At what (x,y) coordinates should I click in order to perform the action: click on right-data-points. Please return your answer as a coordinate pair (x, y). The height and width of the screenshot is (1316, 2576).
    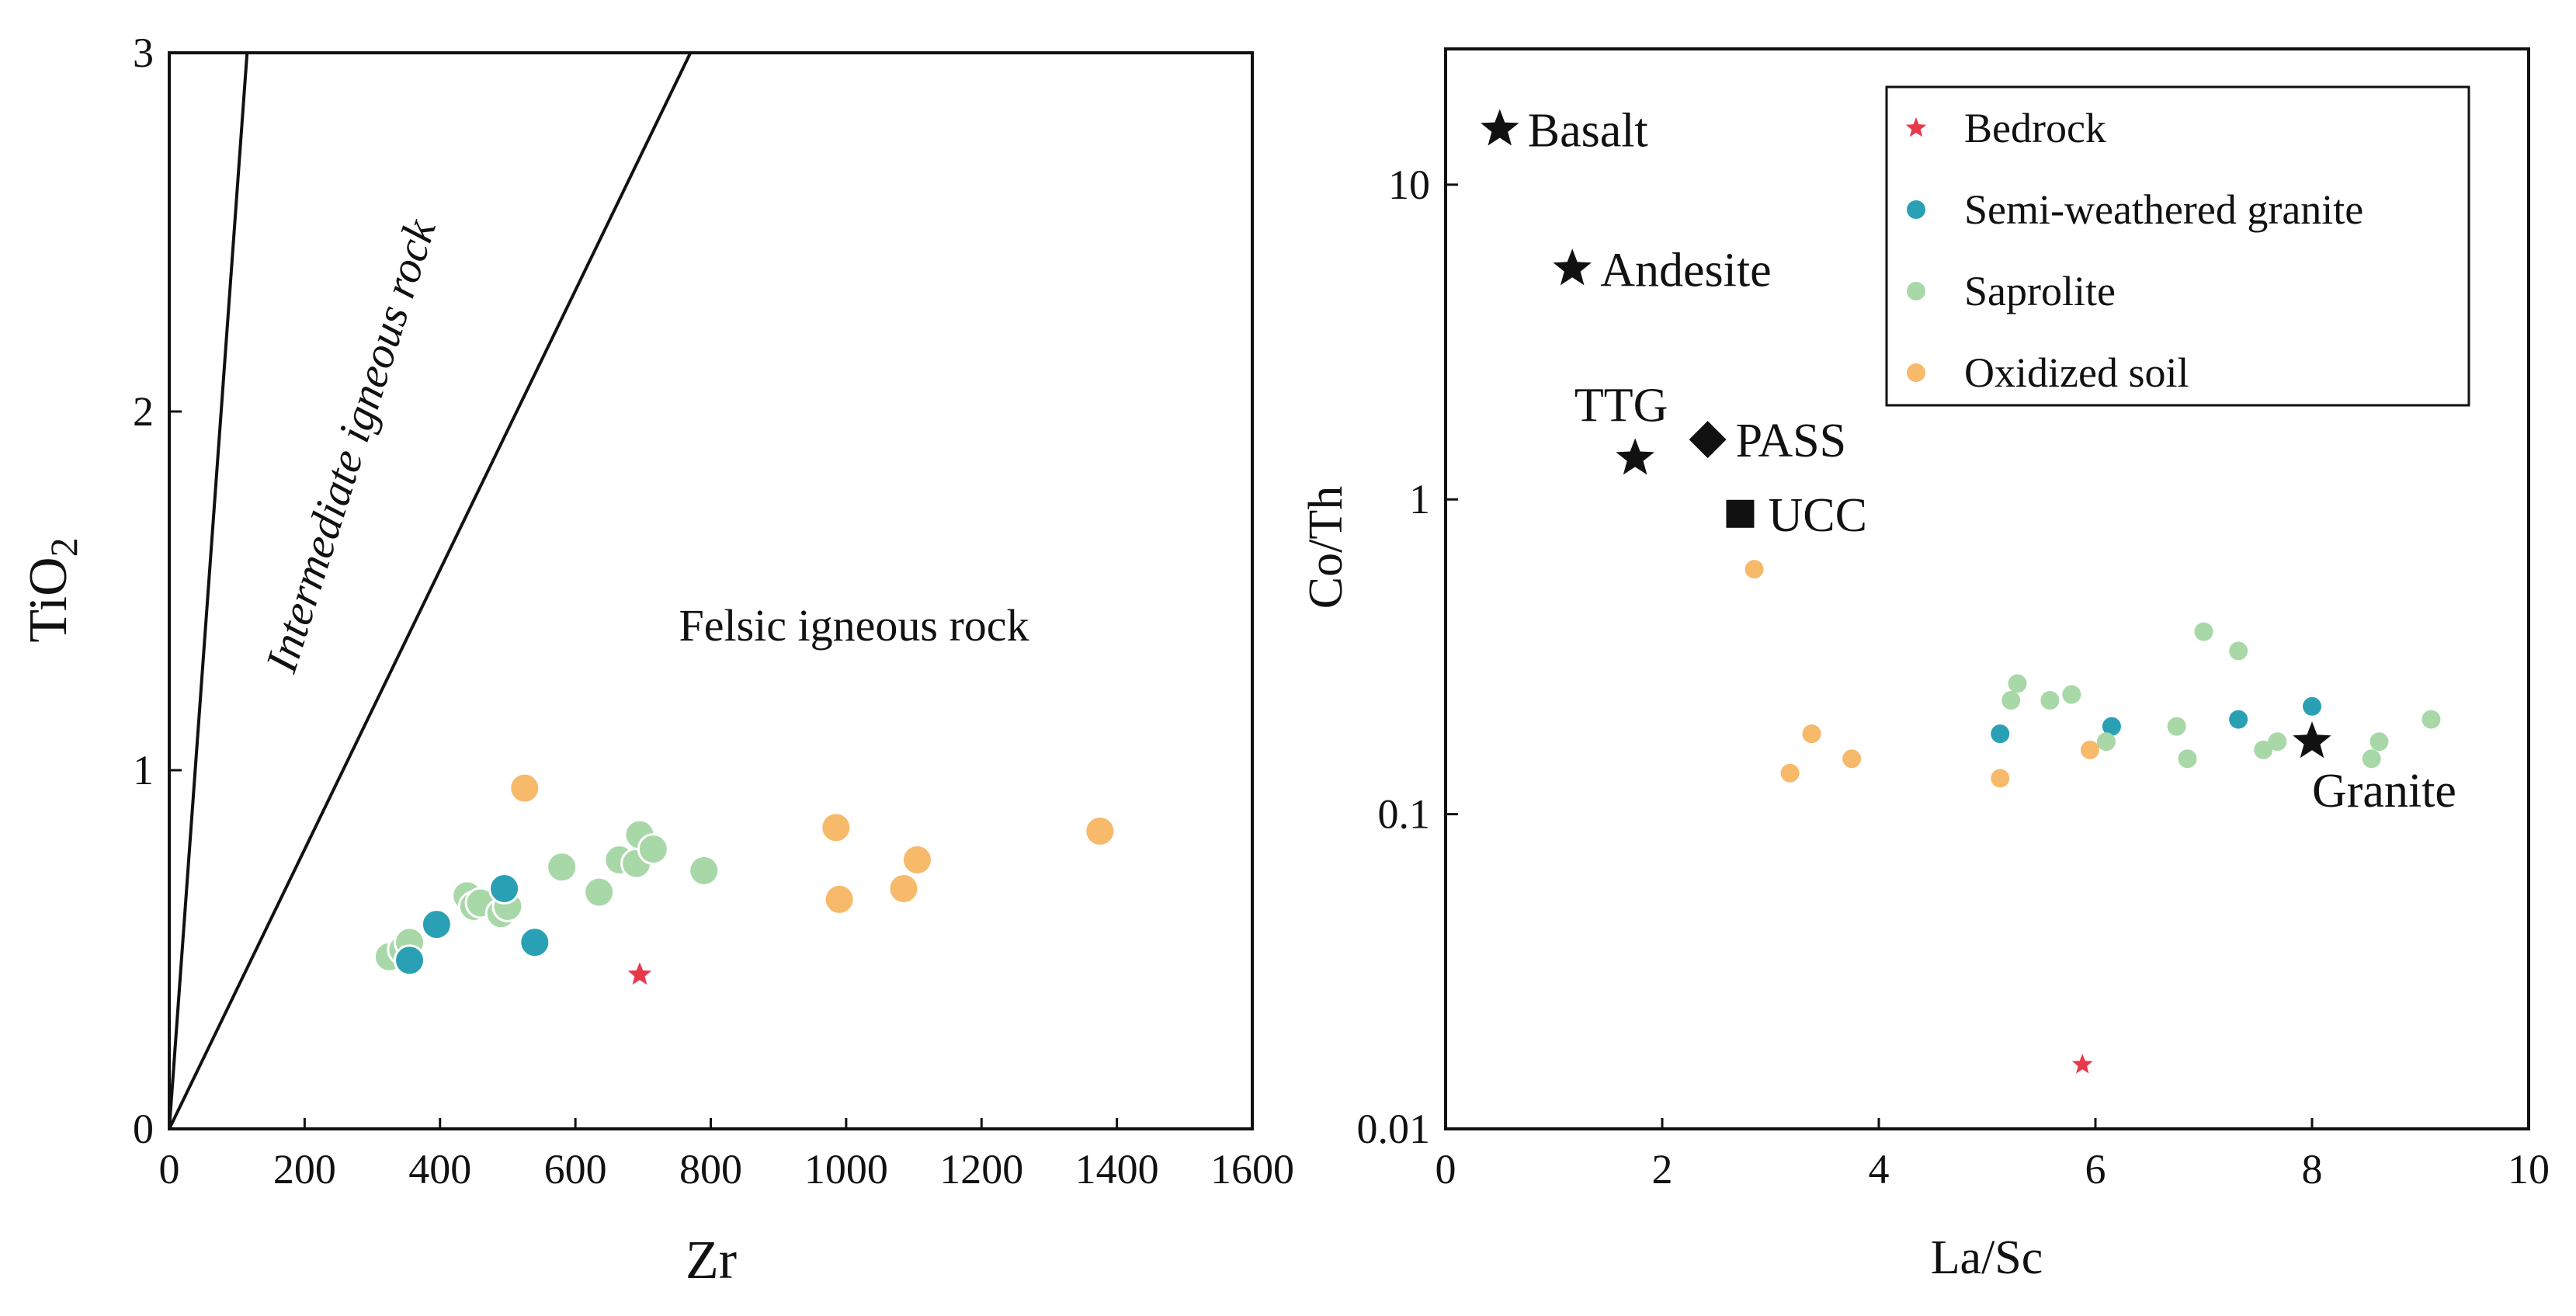
    Looking at the image, I should click on (2093, 817).